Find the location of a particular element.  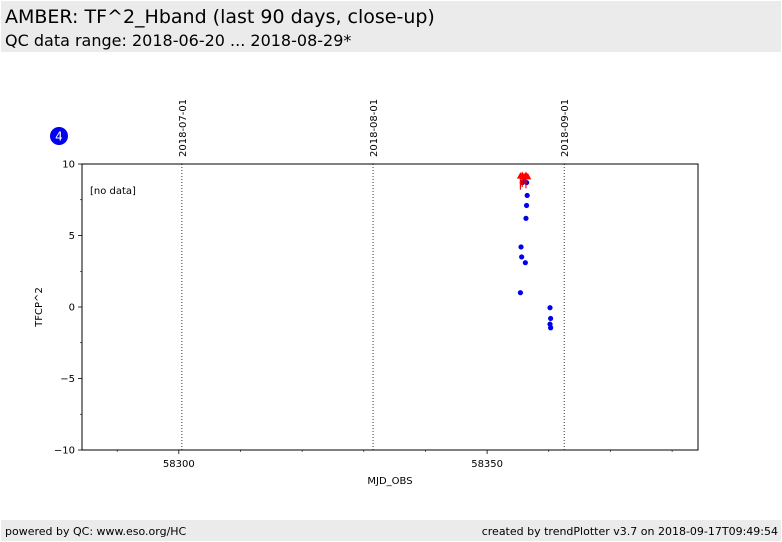

x-tick-label: 58350 is located at coordinates (487, 464).